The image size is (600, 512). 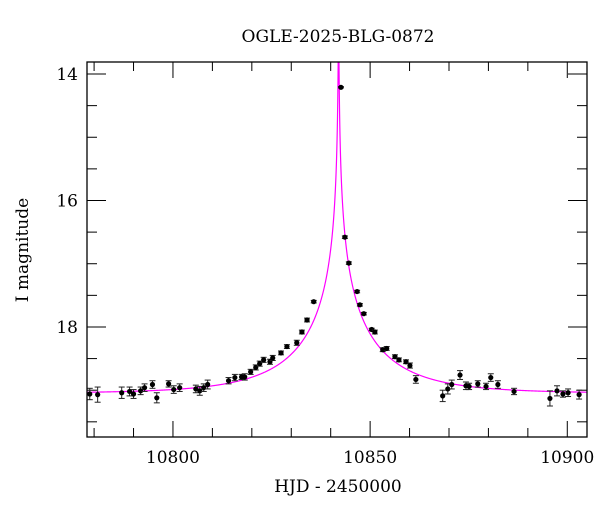 I want to click on y-tick-label: 16, so click(x=67, y=201).